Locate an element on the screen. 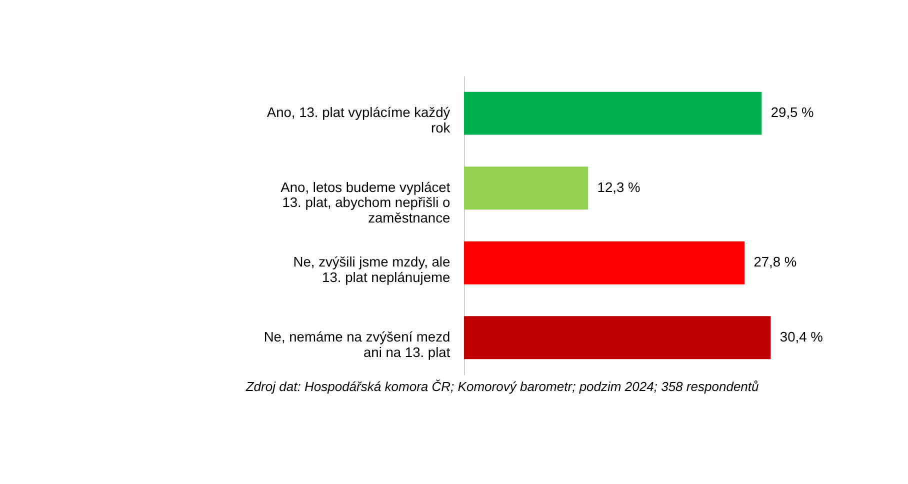 The image size is (908, 484). y-tick-label: Ano, letos budeme vyplácet 13. plat, abychom nepřišli o zaměstnance is located at coordinates (365, 203).